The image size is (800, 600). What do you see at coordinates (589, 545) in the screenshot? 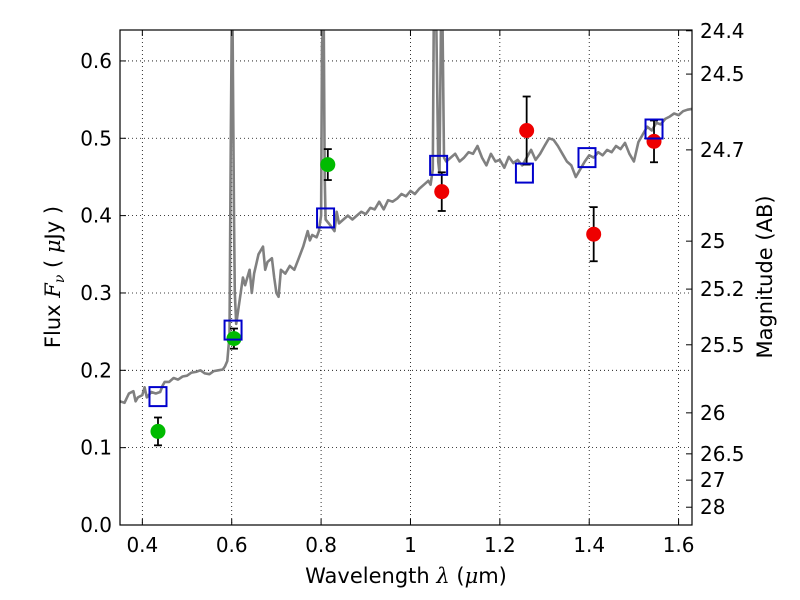
I see `x-tick-label: 1.4` at bounding box center [589, 545].